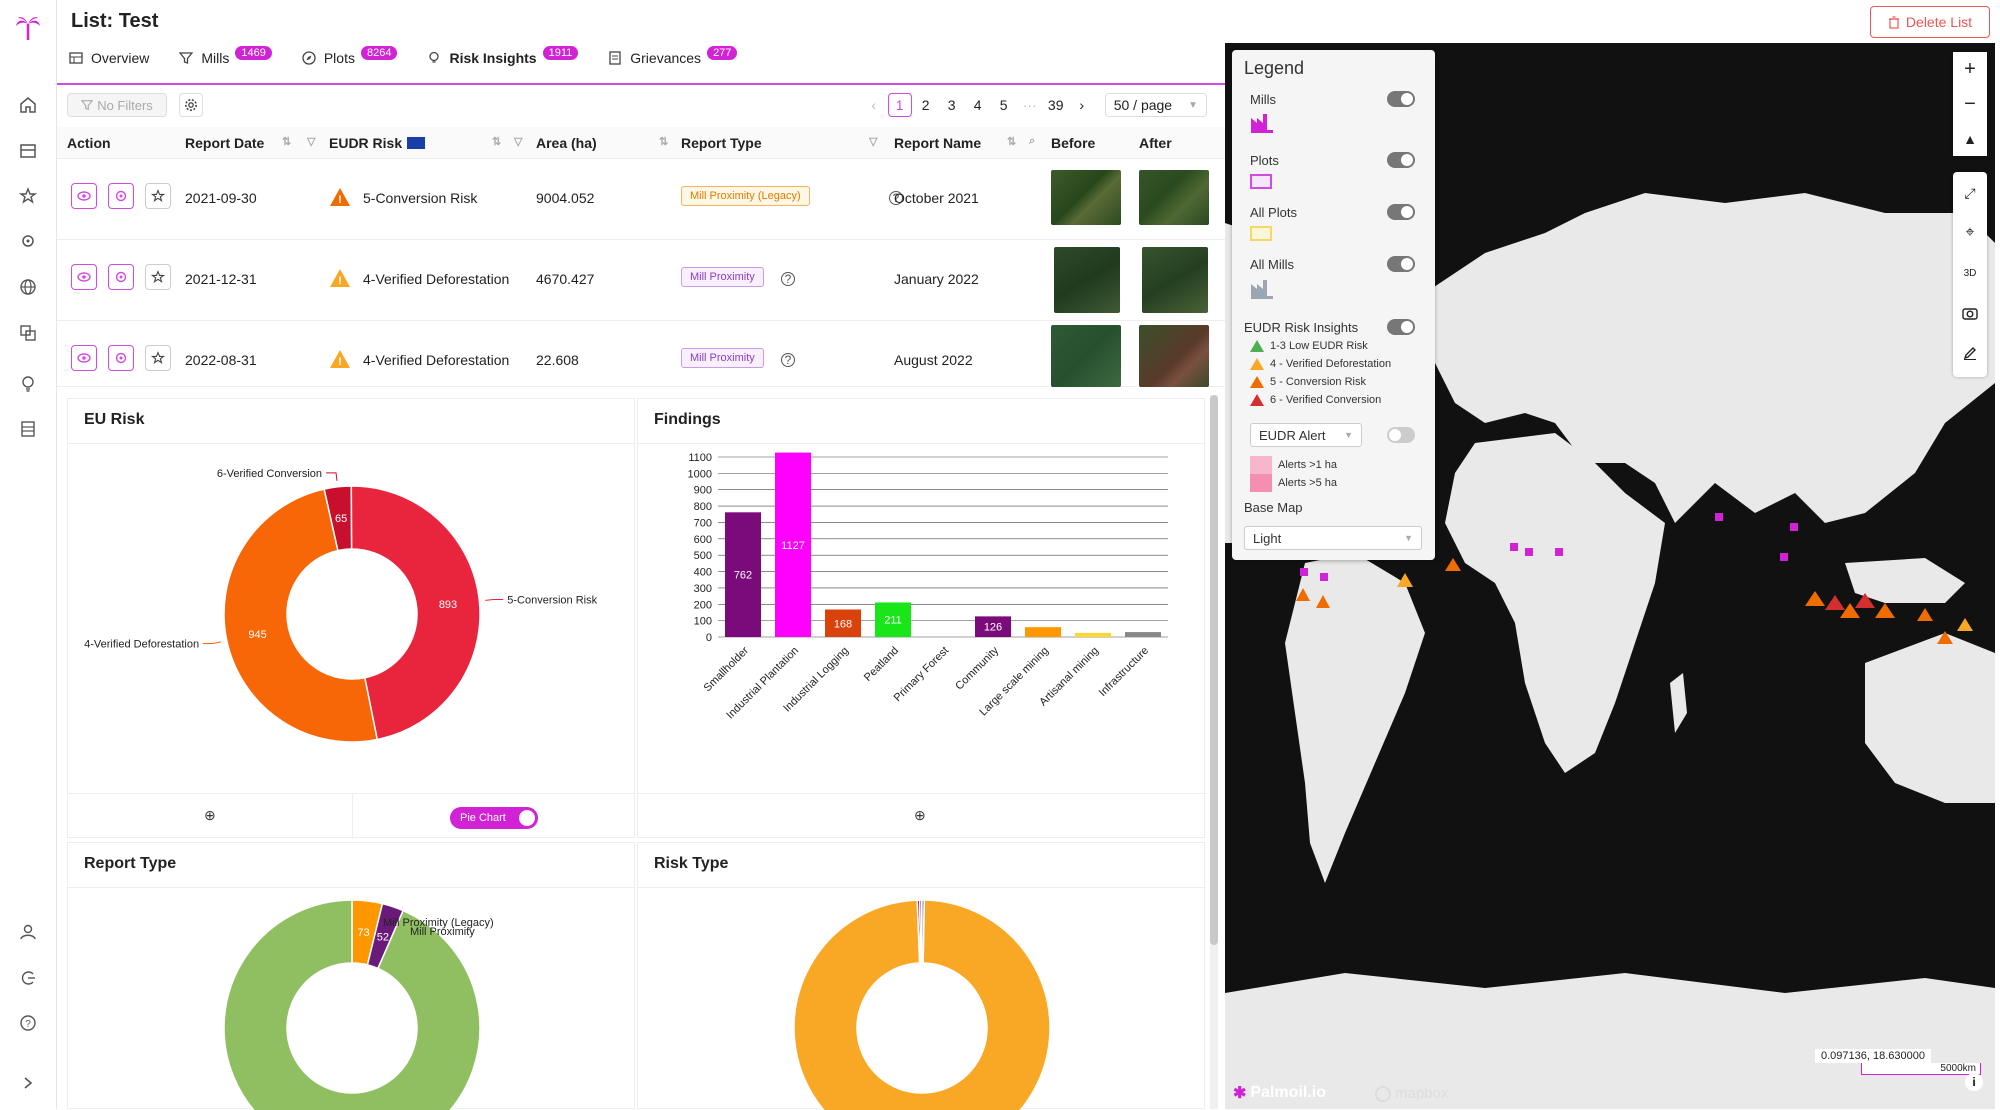  What do you see at coordinates (1970, 353) in the screenshot?
I see `draw-button` at bounding box center [1970, 353].